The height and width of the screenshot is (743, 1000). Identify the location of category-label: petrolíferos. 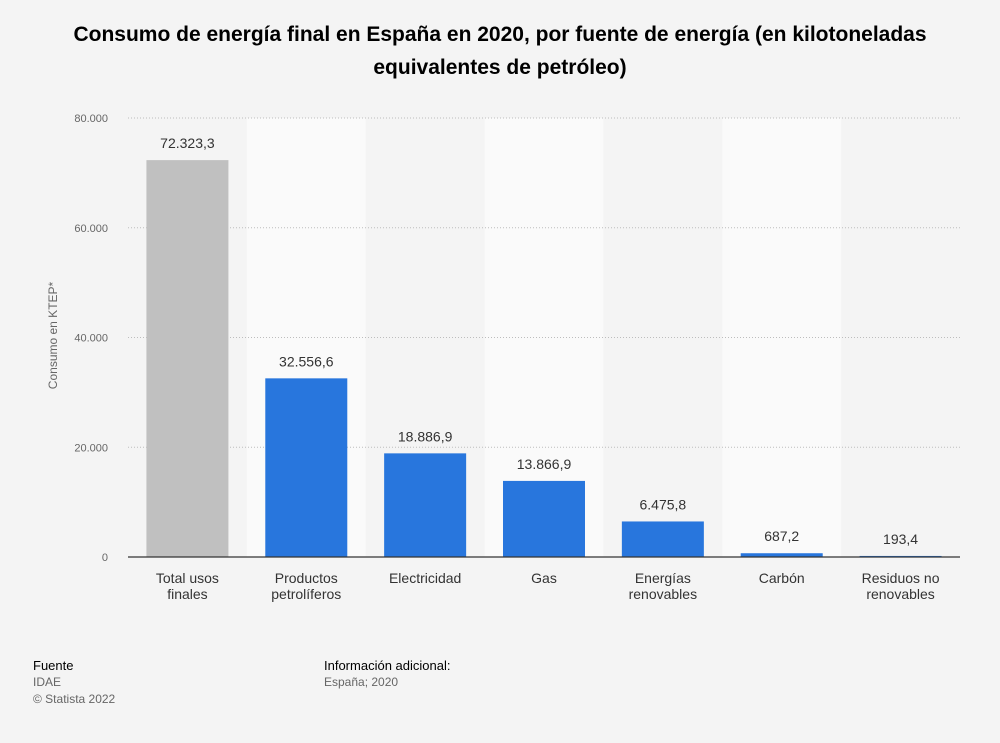
(306, 594).